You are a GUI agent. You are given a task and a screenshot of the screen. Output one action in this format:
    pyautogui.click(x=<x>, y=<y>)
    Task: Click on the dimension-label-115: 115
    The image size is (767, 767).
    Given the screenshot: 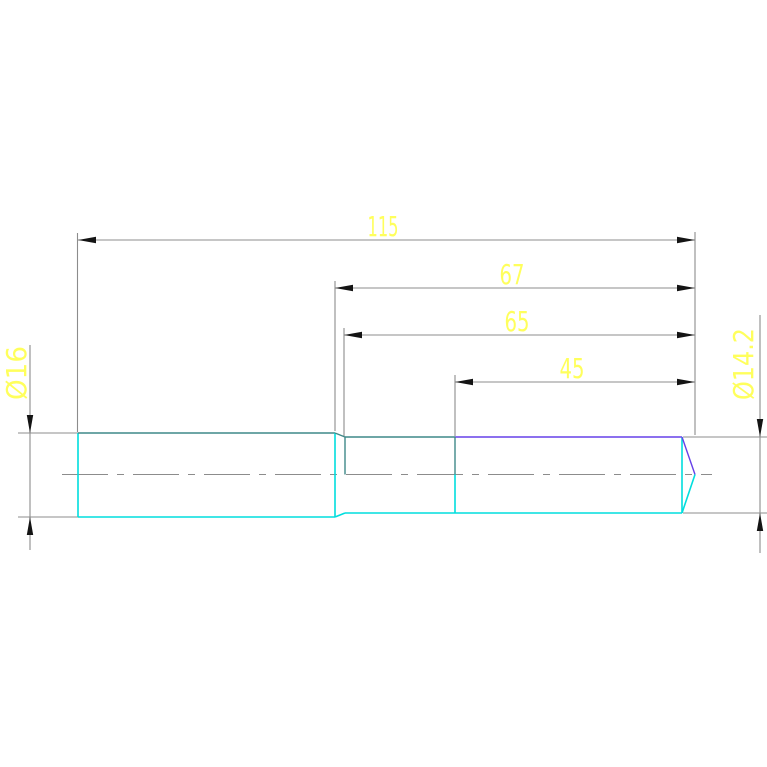 What is the action you would take?
    pyautogui.click(x=383, y=226)
    